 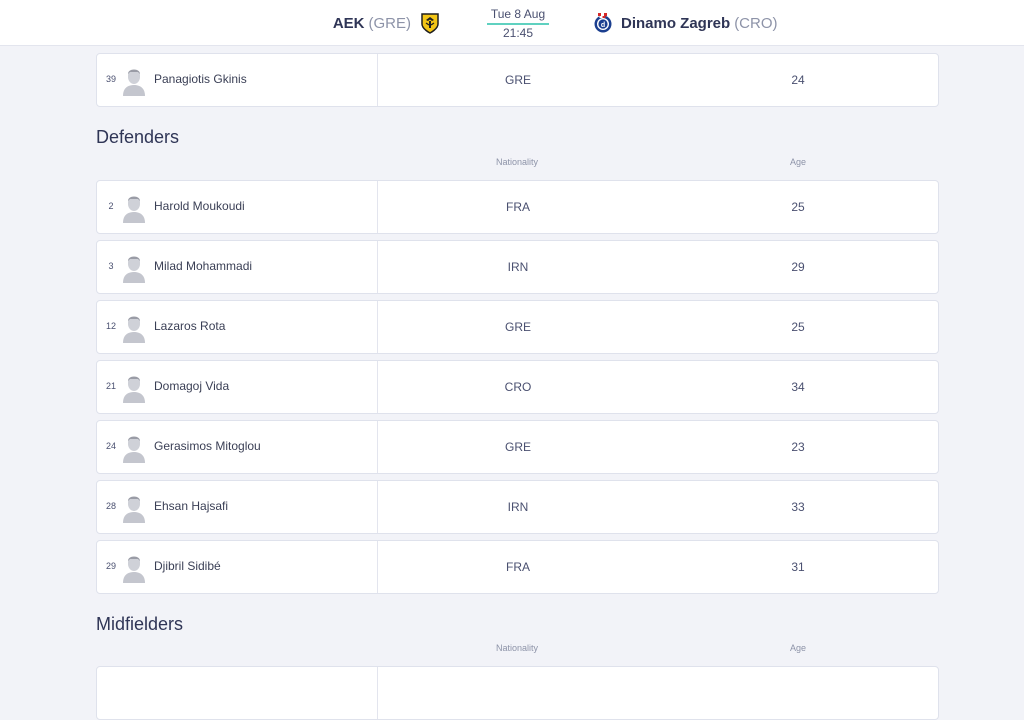 I want to click on player-row: 24 Gerasimos Mitoglou GRE 23, so click(x=517, y=447).